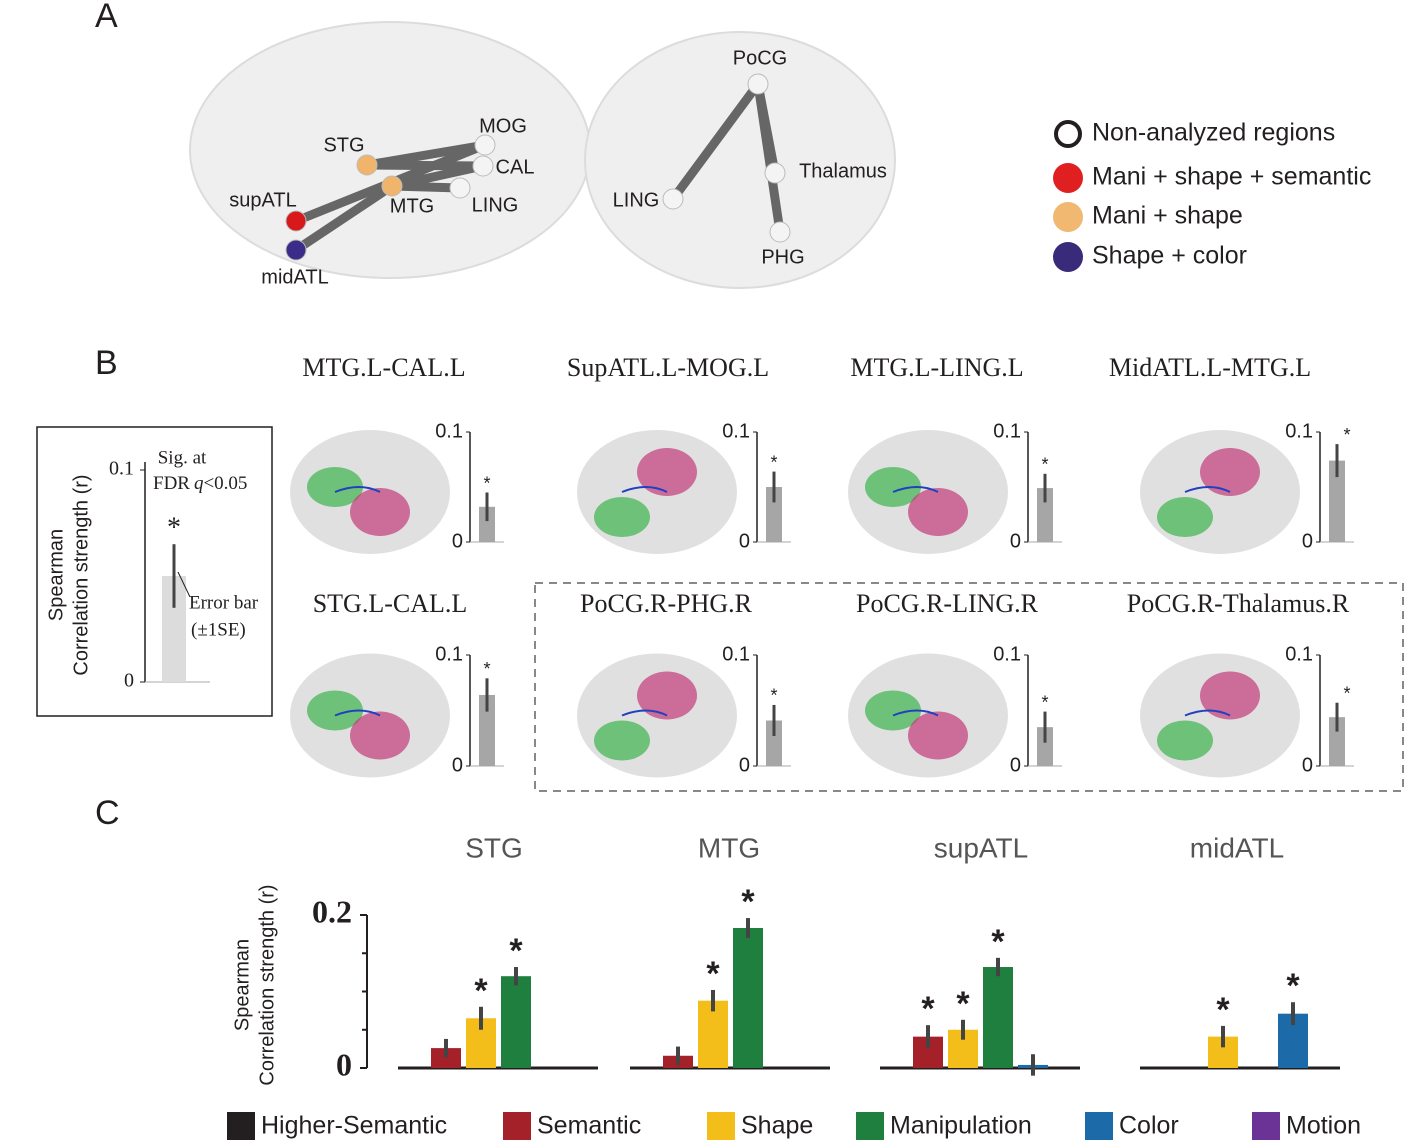 This screenshot has height=1142, width=1406. Describe the element at coordinates (969, 687) in the screenshot. I see `right-hemisphere-frame` at that location.